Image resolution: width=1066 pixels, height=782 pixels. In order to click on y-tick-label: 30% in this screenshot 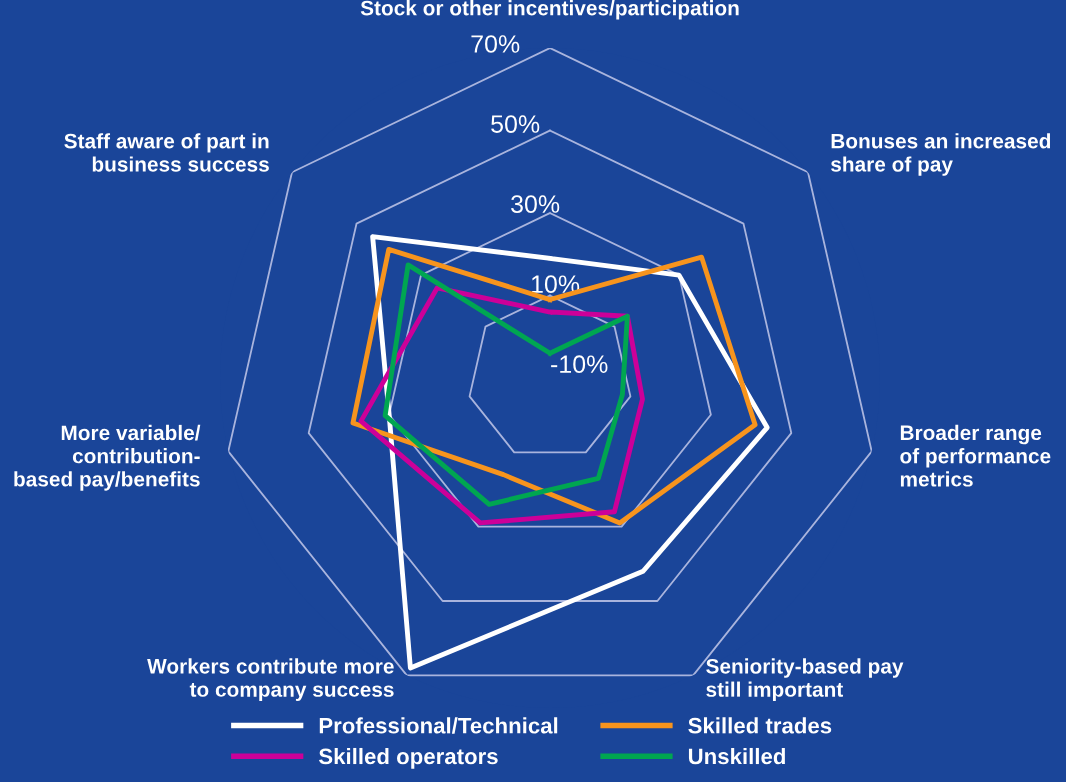, I will do `click(535, 204)`.